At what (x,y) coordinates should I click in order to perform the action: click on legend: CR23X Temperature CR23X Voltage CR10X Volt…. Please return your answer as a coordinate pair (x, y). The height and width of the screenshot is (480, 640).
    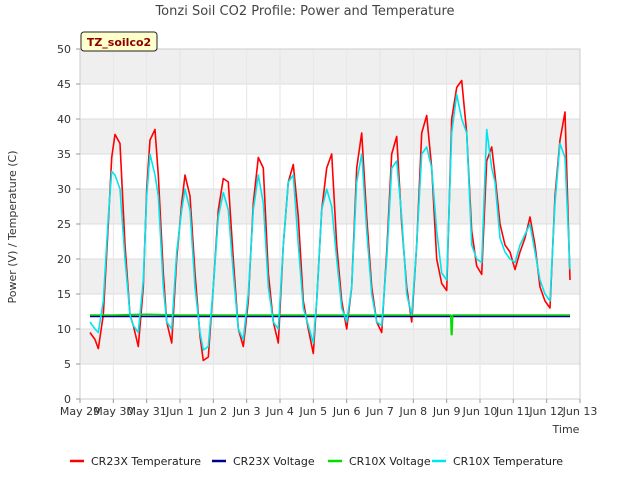
    Looking at the image, I should click on (316, 461).